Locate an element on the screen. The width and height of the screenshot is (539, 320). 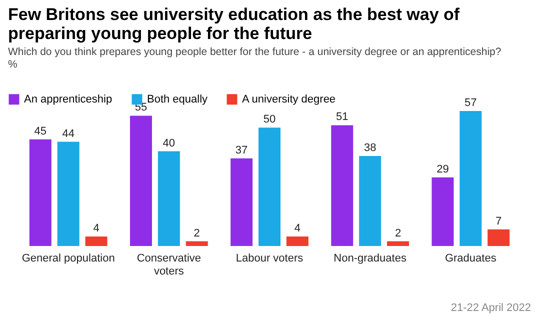
data-label: 45 is located at coordinates (40, 131).